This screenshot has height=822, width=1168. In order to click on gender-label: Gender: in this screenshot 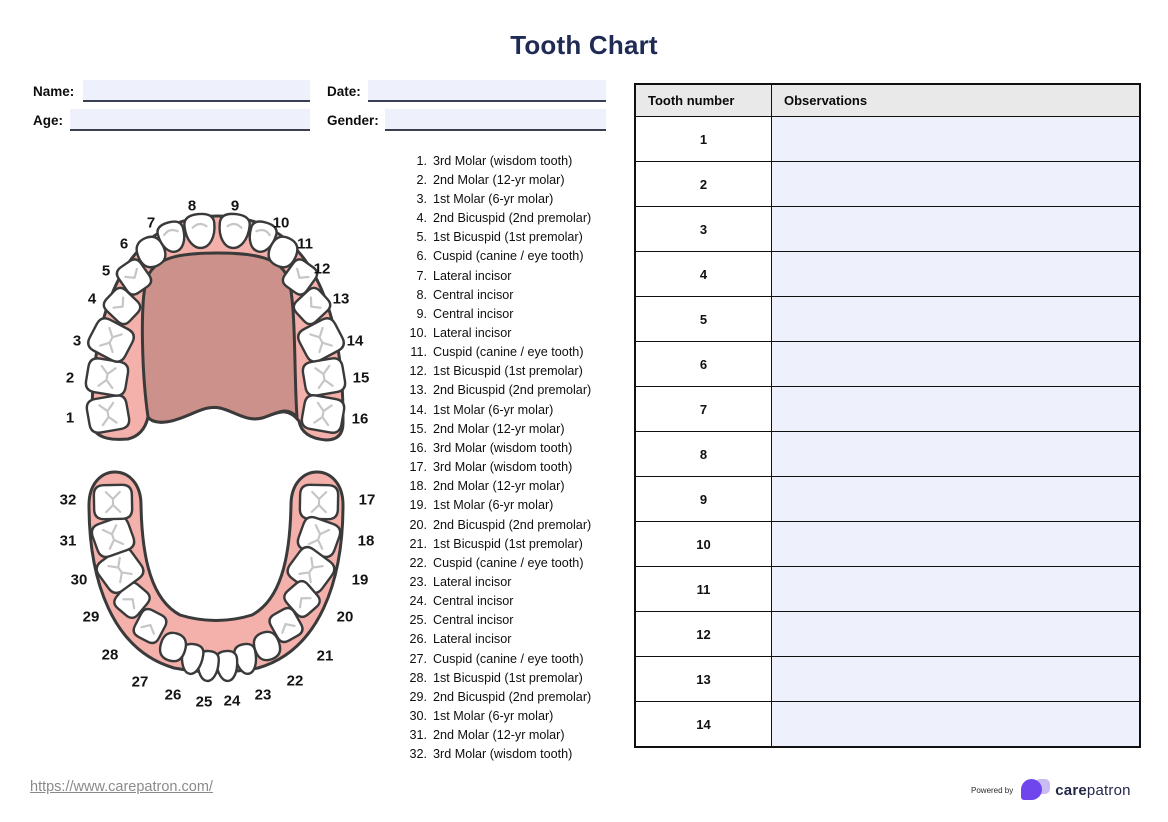, I will do `click(353, 120)`.